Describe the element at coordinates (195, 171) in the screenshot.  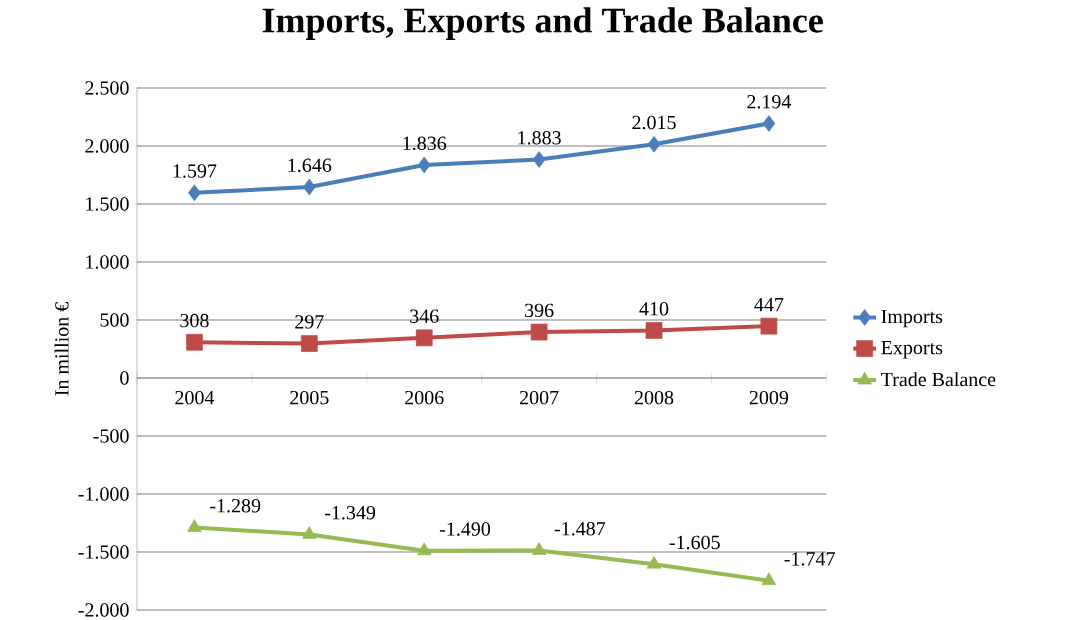
I see `data-label: 1.597` at that location.